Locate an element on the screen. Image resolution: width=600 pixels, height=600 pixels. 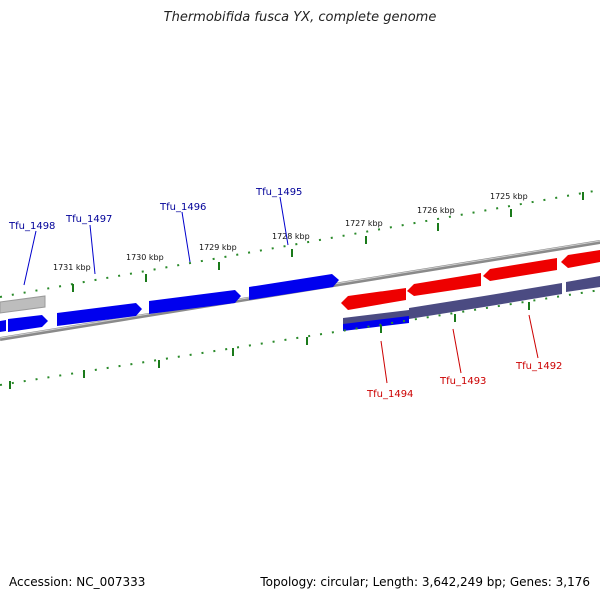
gene-label-tfu-1496: Tfu_1496 is located at coordinates (182, 207).